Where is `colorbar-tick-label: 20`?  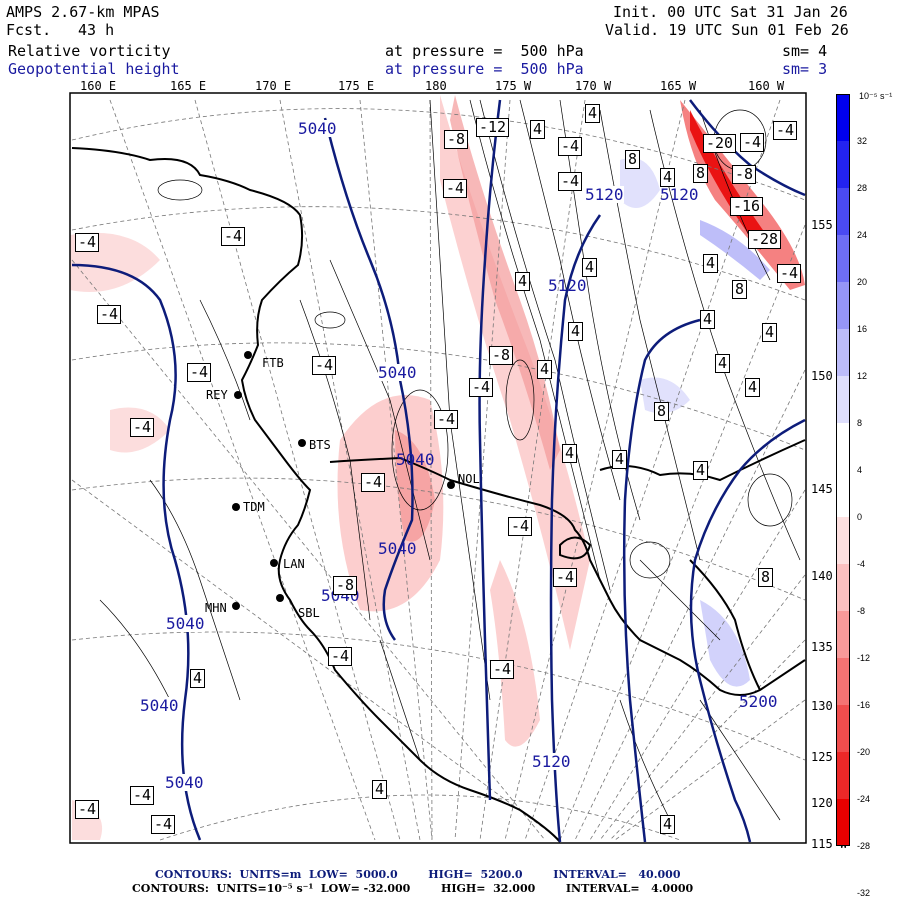
colorbar-tick-label: 20 is located at coordinates (862, 282).